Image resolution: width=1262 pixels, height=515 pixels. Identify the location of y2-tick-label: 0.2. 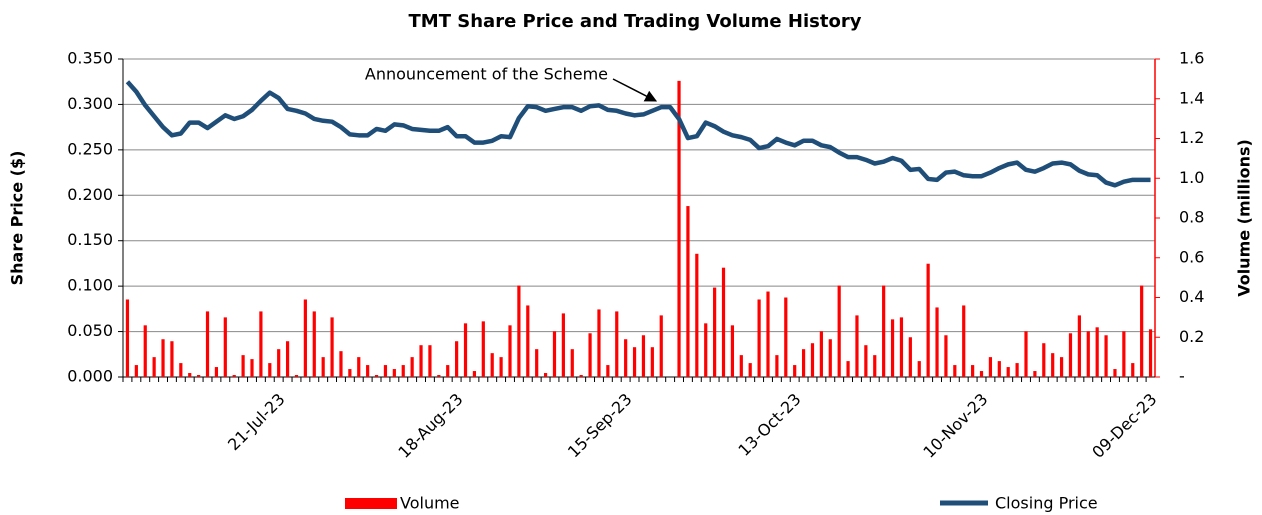
(1191, 336).